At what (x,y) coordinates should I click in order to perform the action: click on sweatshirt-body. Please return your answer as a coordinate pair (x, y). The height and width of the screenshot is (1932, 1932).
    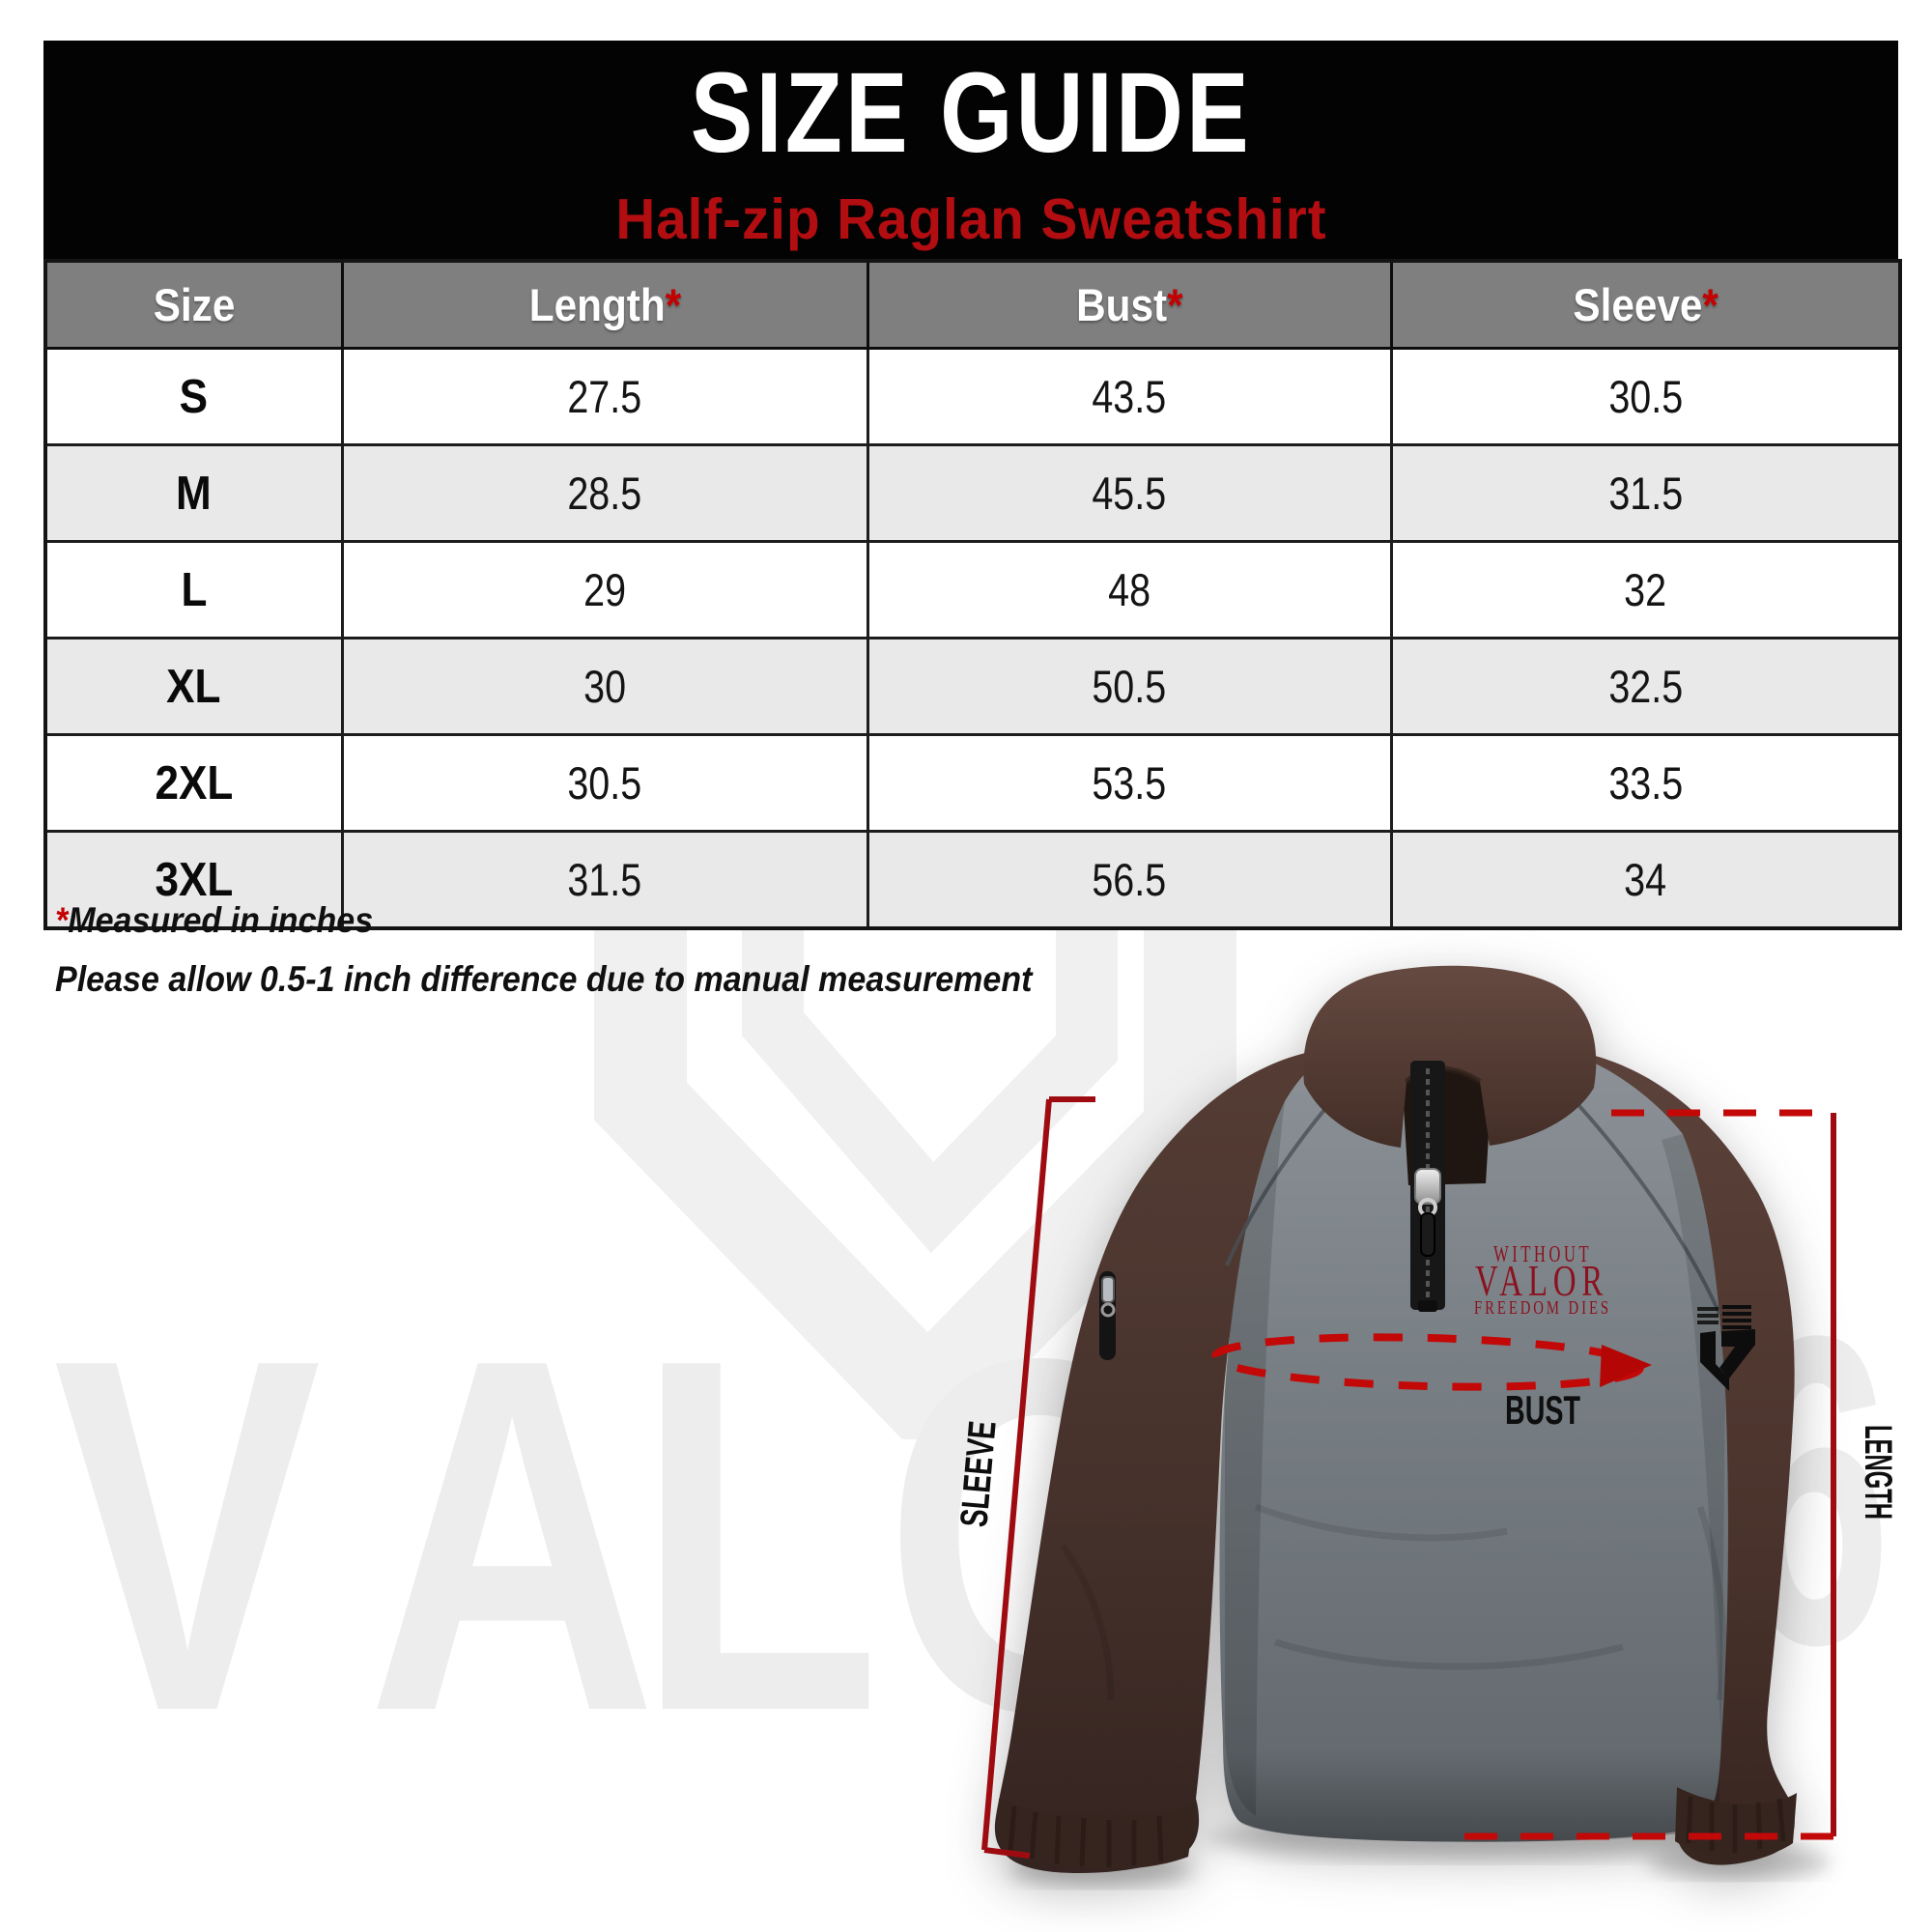
    Looking at the image, I should click on (1473, 1447).